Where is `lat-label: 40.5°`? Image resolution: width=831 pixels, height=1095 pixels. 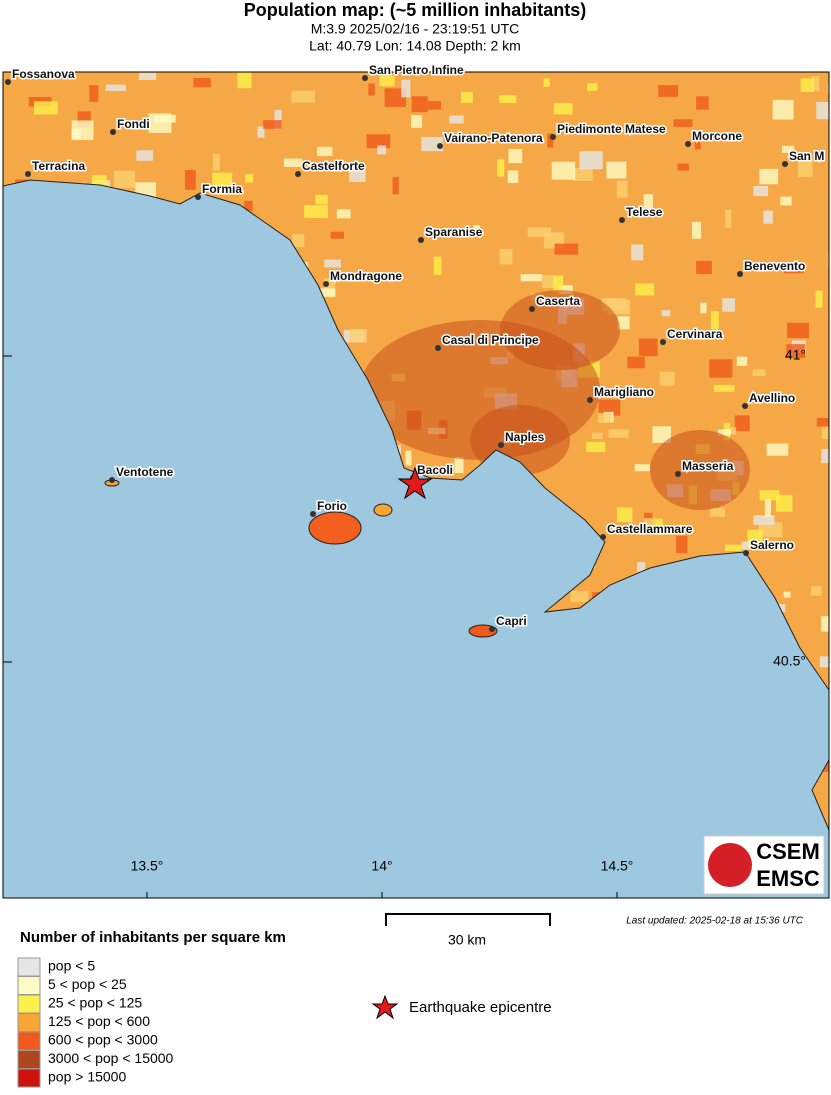 lat-label: 40.5° is located at coordinates (789, 661).